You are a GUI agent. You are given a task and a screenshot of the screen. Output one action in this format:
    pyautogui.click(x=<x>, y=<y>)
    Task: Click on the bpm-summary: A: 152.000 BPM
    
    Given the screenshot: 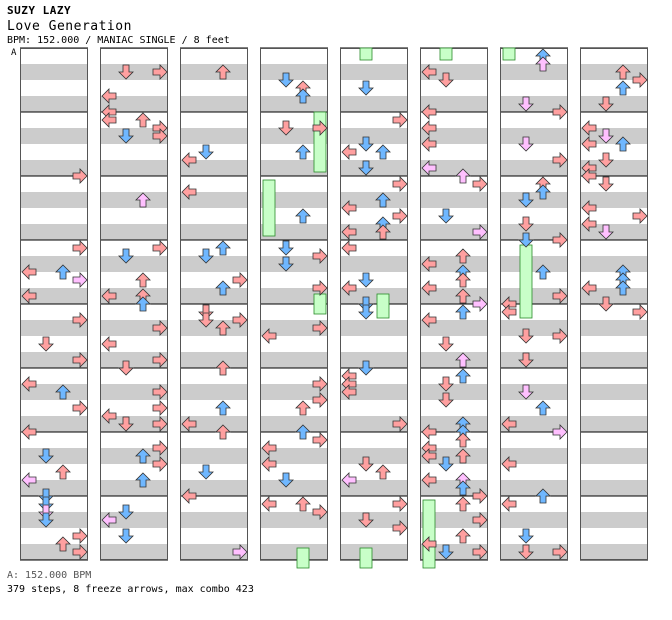 What is the action you would take?
    pyautogui.click(x=49, y=575)
    